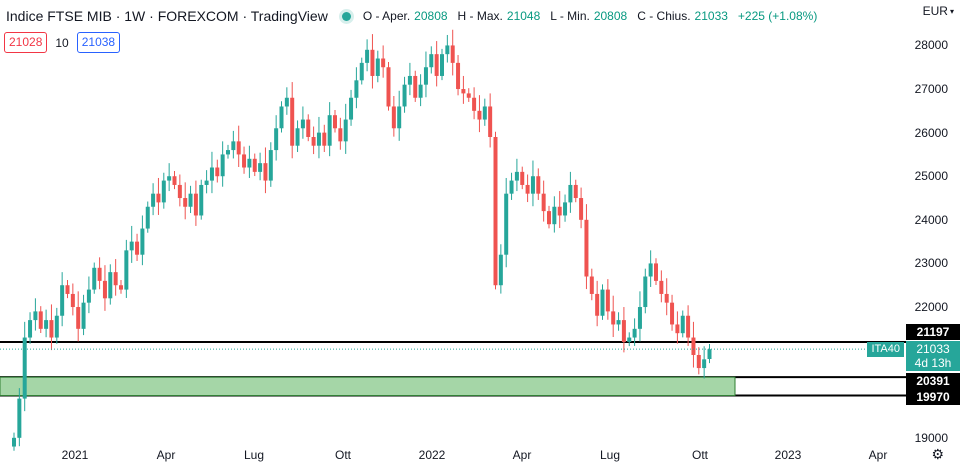 The height and width of the screenshot is (465, 960). I want to click on current-price-label: 21033 4d 13h, so click(933, 356).